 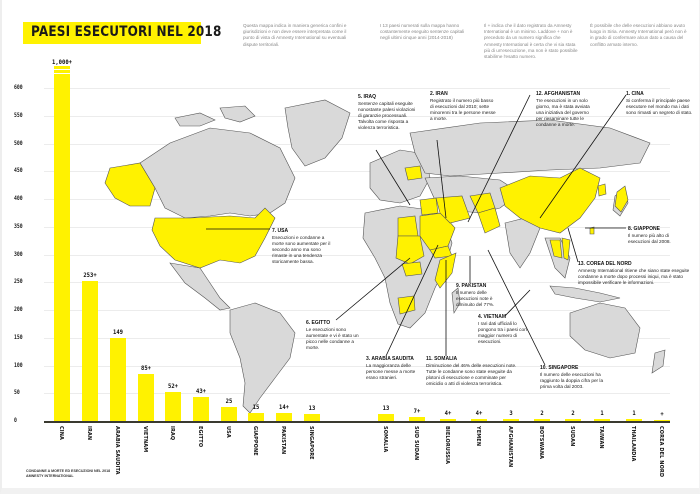 What do you see at coordinates (357, 422) in the screenshot?
I see `x-axis` at bounding box center [357, 422].